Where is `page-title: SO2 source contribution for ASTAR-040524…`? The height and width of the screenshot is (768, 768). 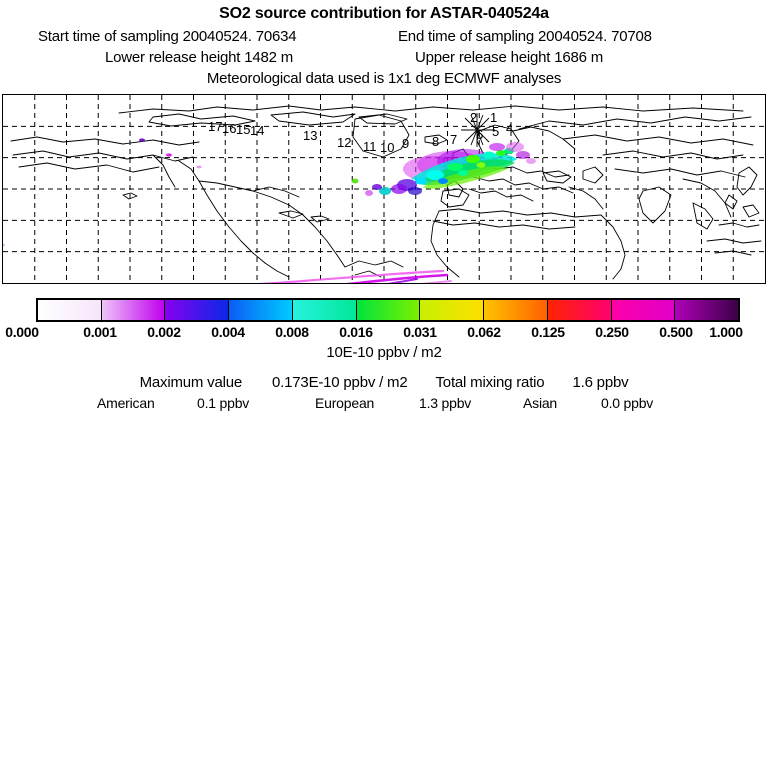
page-title: SO2 source contribution for ASTAR-040524… is located at coordinates (384, 13).